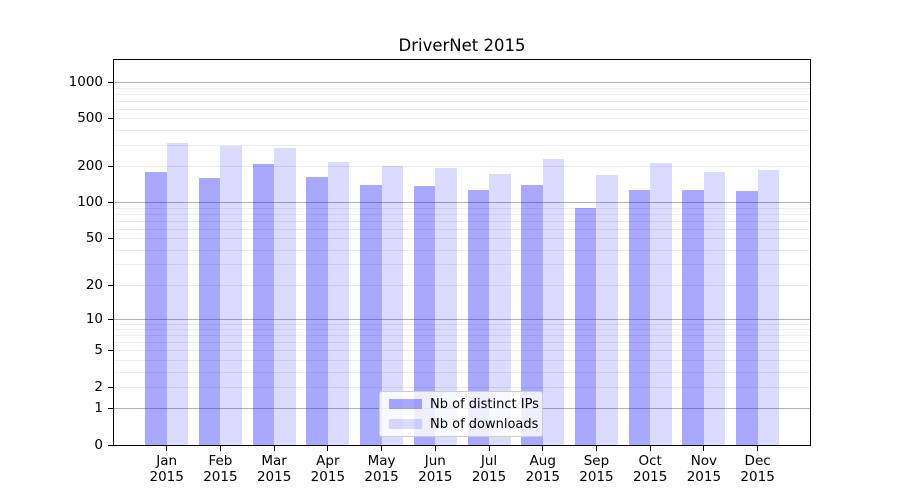 This screenshot has height=500, width=900. Describe the element at coordinates (714, 308) in the screenshot. I see `bar-downloads-nov` at that location.